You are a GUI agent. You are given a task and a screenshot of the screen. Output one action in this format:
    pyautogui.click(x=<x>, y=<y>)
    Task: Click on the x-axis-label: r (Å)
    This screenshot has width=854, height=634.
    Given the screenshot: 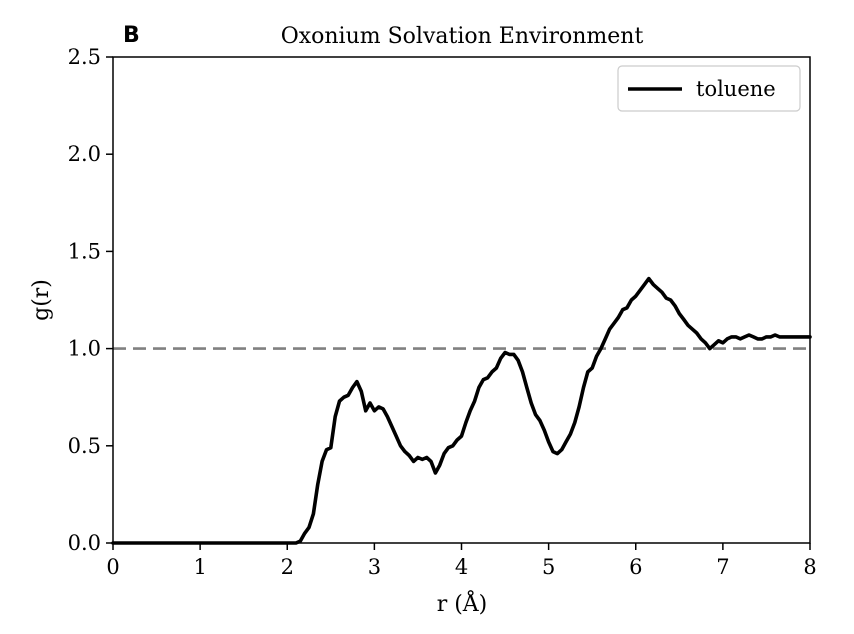 What is the action you would take?
    pyautogui.click(x=462, y=603)
    